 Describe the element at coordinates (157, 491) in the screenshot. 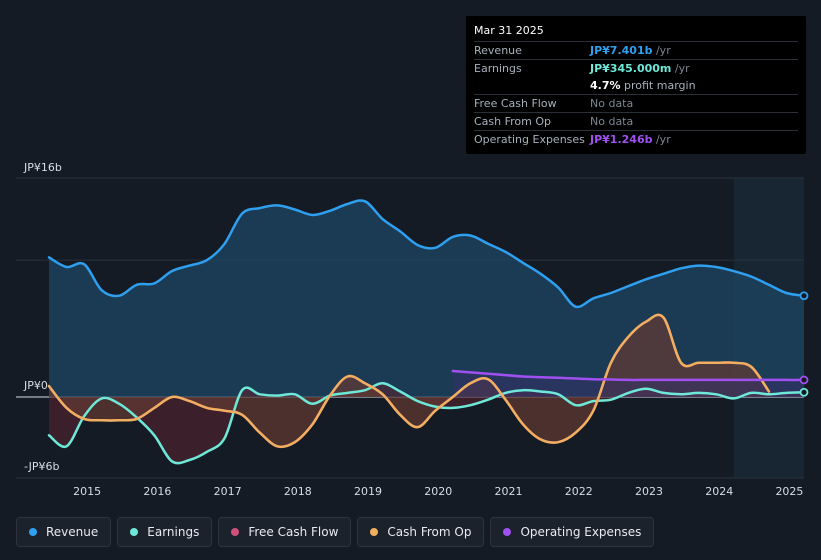

I see `x-tick-label: 2016` at that location.